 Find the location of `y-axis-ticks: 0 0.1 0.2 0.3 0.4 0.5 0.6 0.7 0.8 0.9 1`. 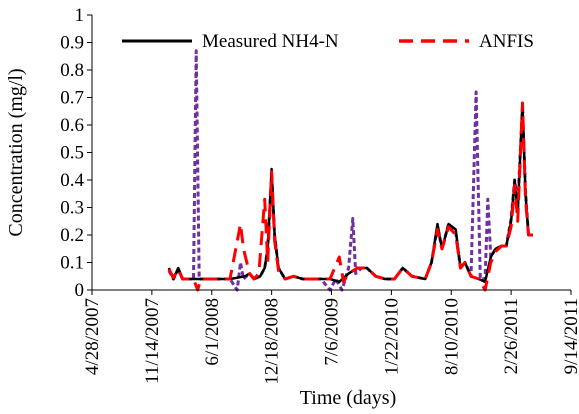

y-axis-ticks: 0 0.1 0.2 0.3 0.4 0.5 0.6 0.7 0.8 0.9 1 is located at coordinates (76, 153).